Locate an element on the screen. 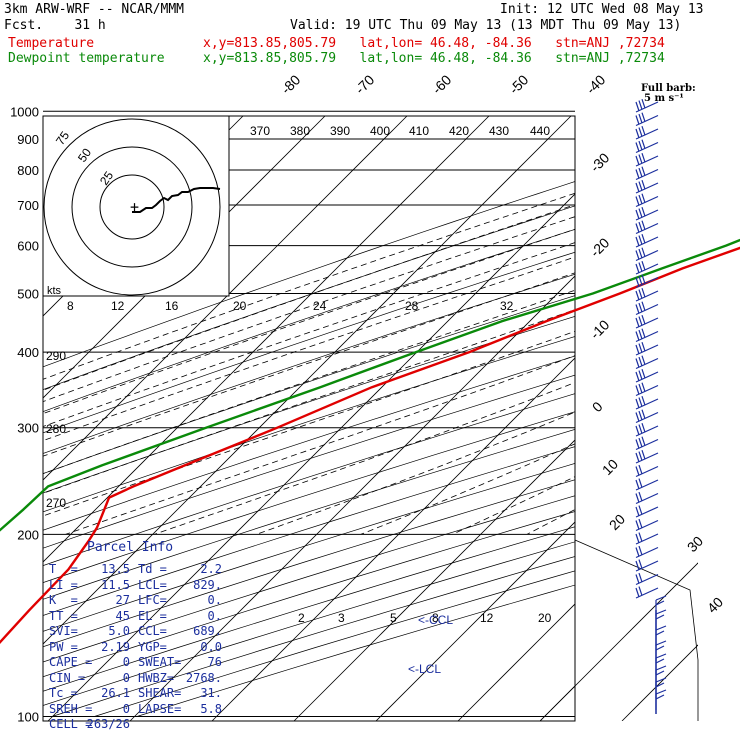  isotherm-label: -40 is located at coordinates (596, 84).